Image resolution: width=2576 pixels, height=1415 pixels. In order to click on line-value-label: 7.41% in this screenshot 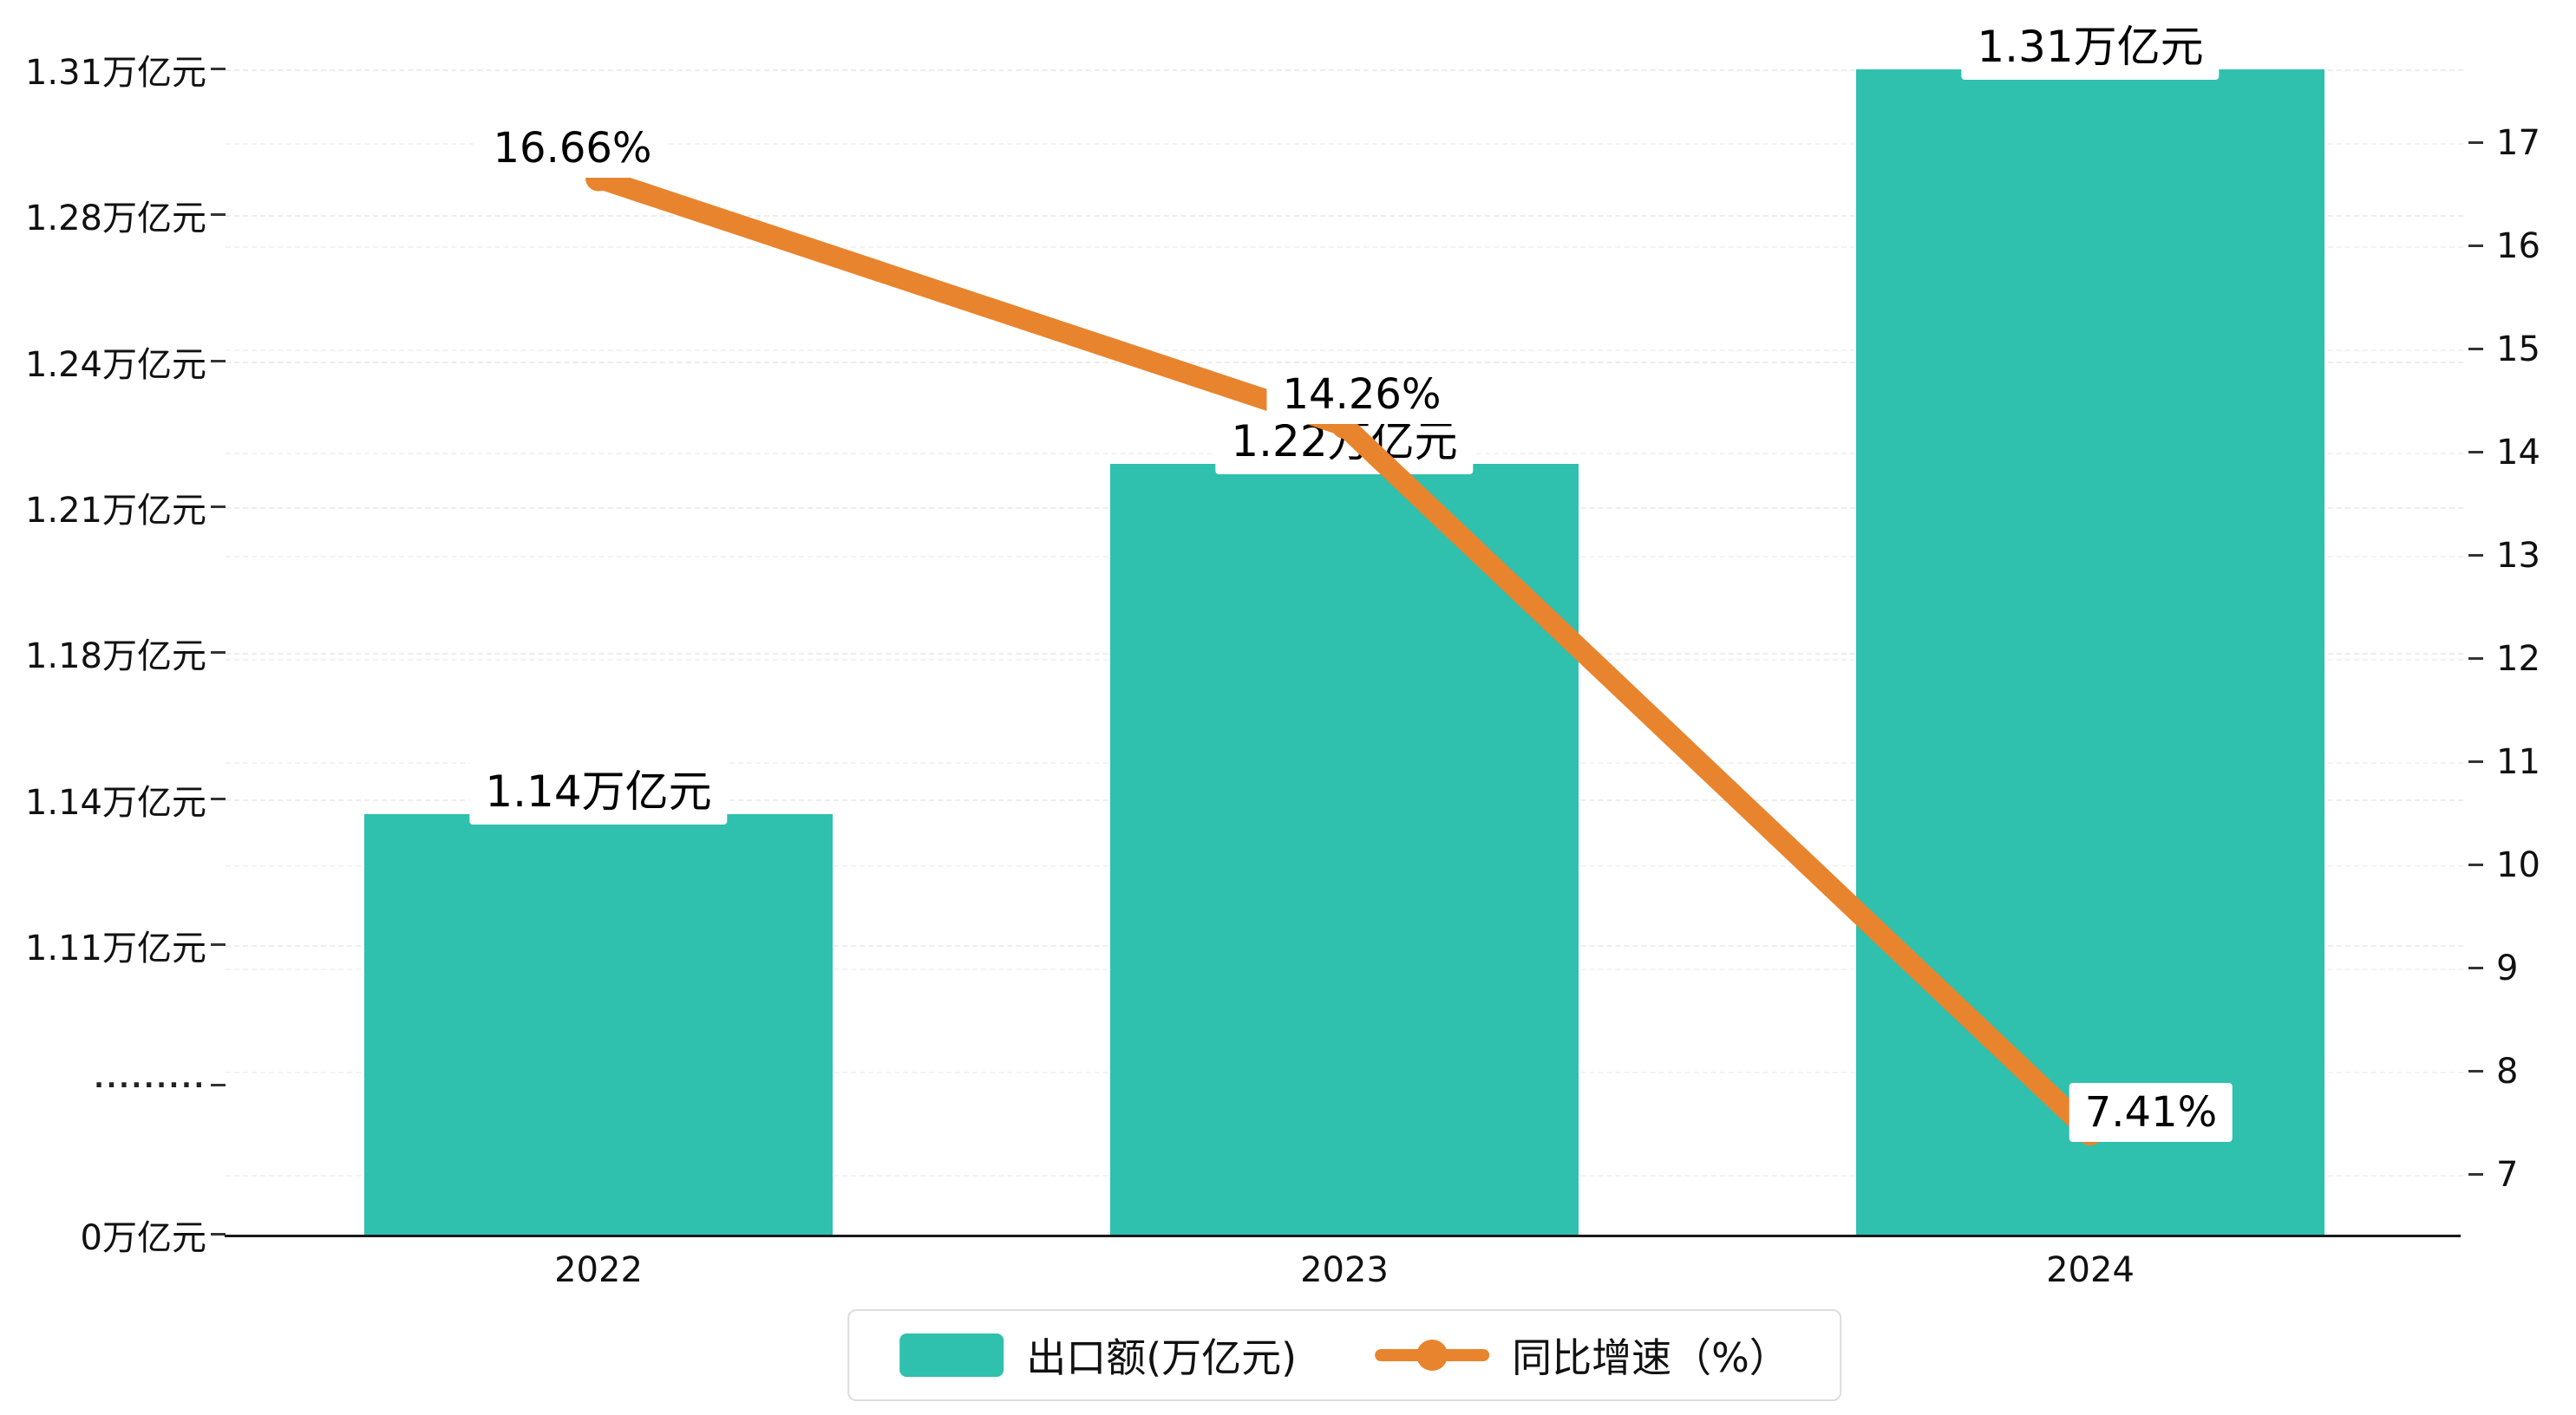, I will do `click(2151, 1113)`.